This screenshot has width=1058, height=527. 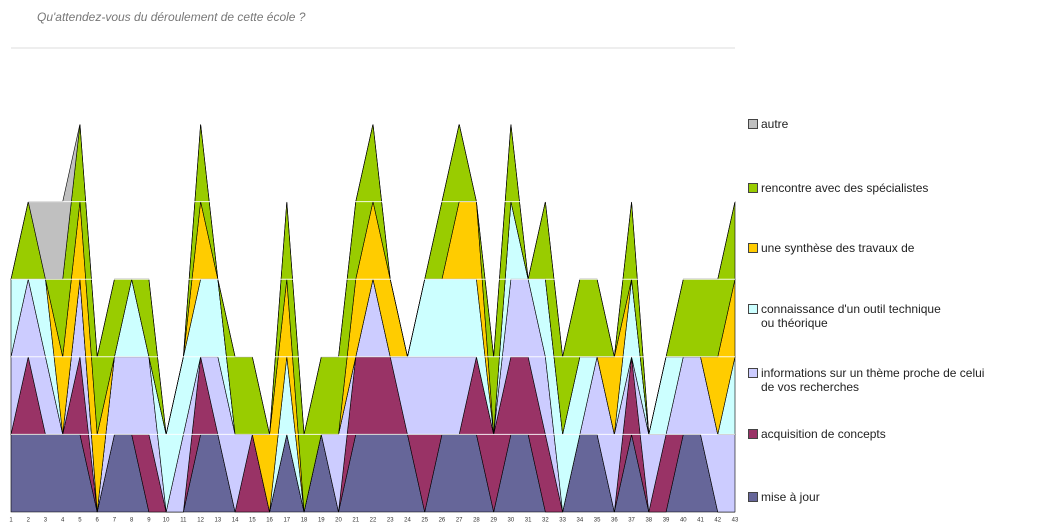 What do you see at coordinates (580, 521) in the screenshot?
I see `x-tick-label: 34` at bounding box center [580, 521].